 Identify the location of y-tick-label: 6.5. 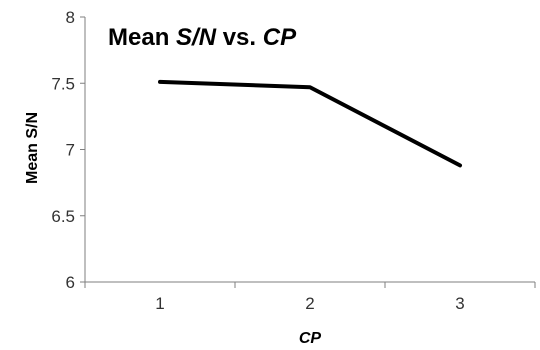
(63, 216).